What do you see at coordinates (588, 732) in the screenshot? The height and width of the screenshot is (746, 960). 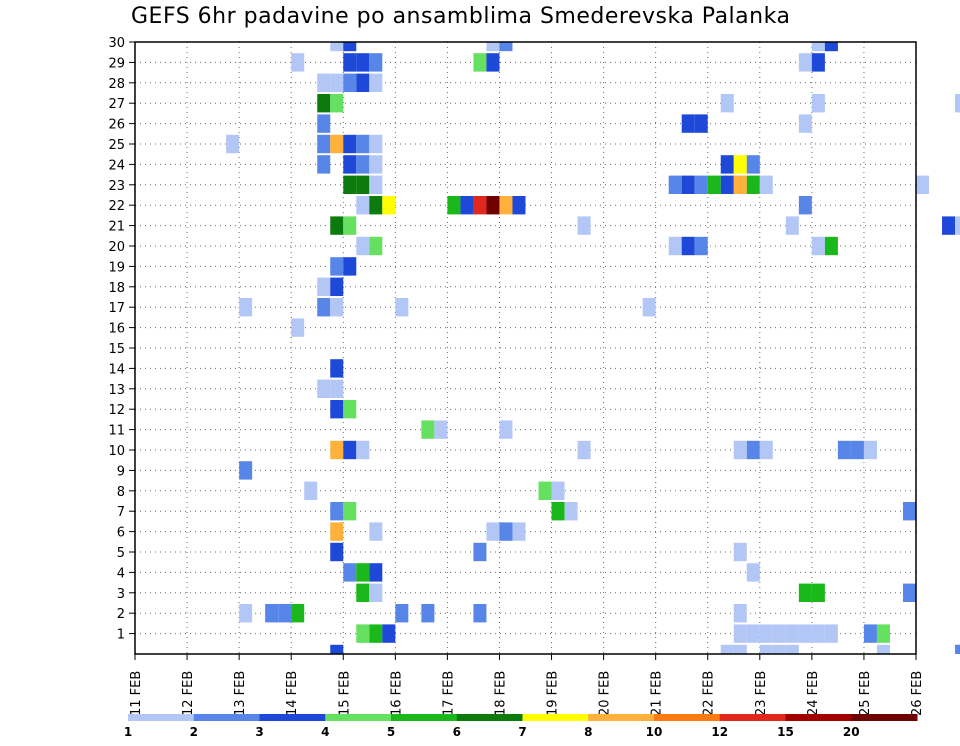 I see `colorbar-label: 8` at bounding box center [588, 732].